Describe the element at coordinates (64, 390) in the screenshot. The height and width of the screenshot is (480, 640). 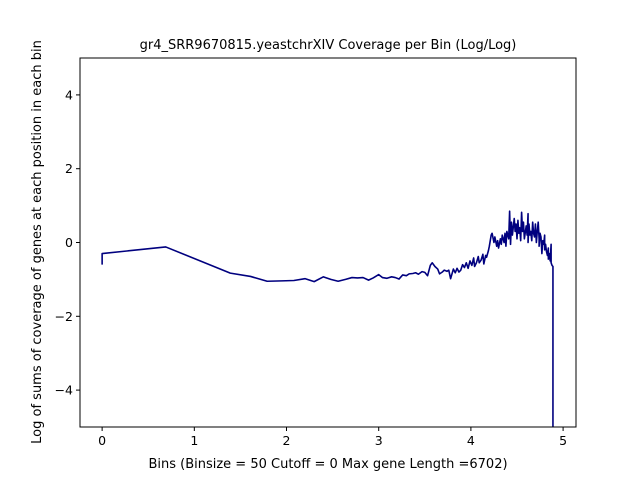
I see `y-tick-label: −4` at that location.